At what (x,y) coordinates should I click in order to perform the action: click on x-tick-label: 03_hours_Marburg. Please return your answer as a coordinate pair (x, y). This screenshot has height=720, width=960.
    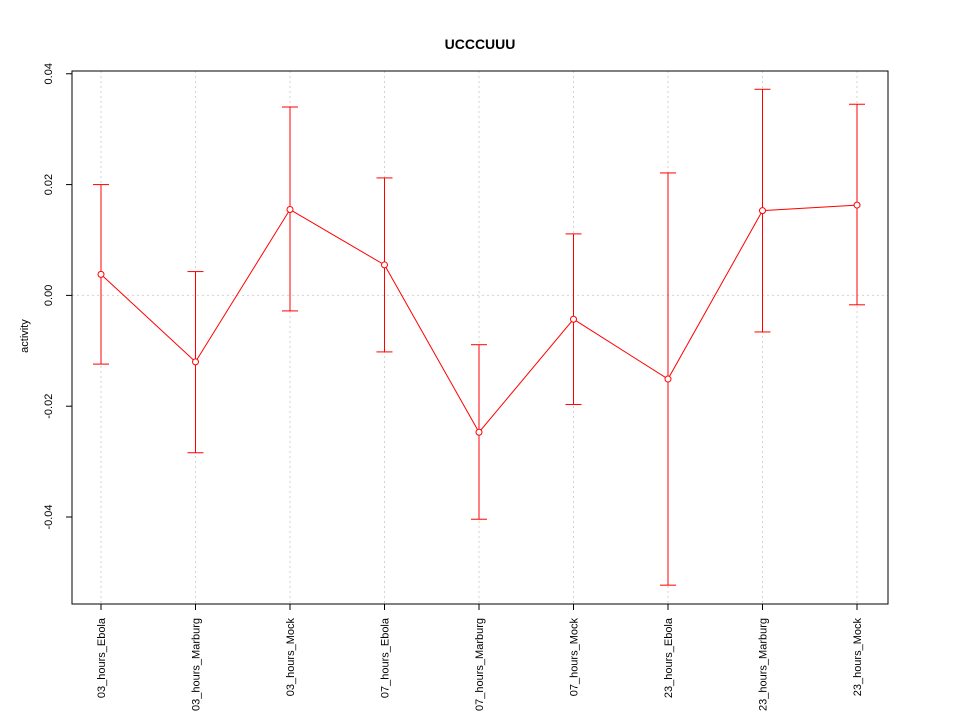
    Looking at the image, I should click on (197, 664).